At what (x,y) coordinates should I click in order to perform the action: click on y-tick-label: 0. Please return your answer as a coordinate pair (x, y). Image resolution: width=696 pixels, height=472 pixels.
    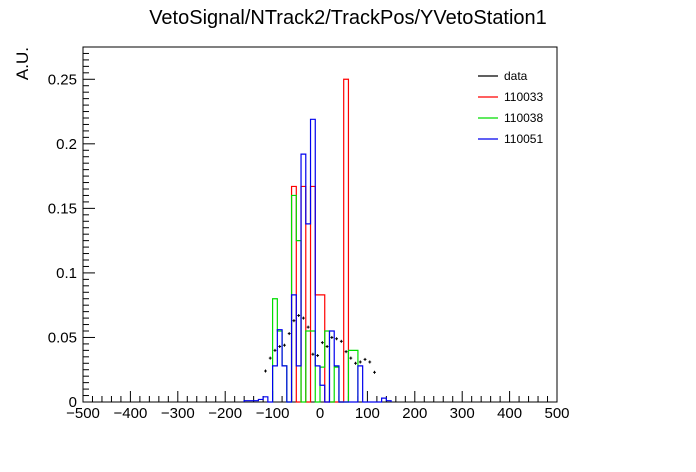
    Looking at the image, I should click on (73, 402).